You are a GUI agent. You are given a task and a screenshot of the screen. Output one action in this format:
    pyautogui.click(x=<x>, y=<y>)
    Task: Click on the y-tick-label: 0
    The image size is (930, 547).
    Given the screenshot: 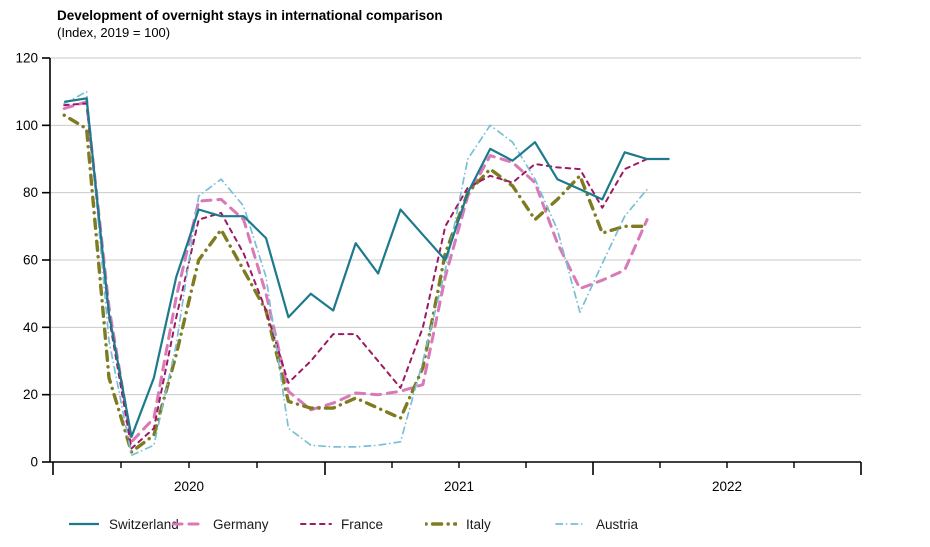 What is the action you would take?
    pyautogui.click(x=34, y=462)
    